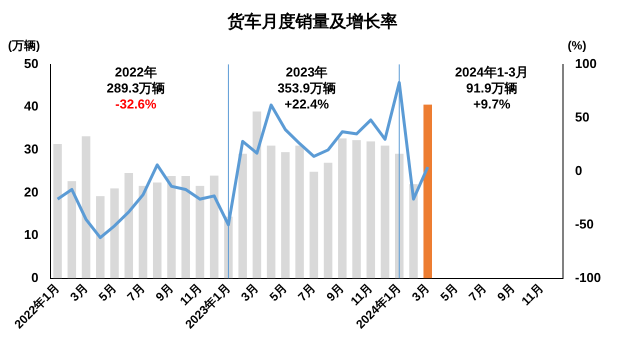 The width and height of the screenshot is (631, 343). Describe the element at coordinates (492, 104) in the screenshot. I see `annotation: +9.7%` at that location.